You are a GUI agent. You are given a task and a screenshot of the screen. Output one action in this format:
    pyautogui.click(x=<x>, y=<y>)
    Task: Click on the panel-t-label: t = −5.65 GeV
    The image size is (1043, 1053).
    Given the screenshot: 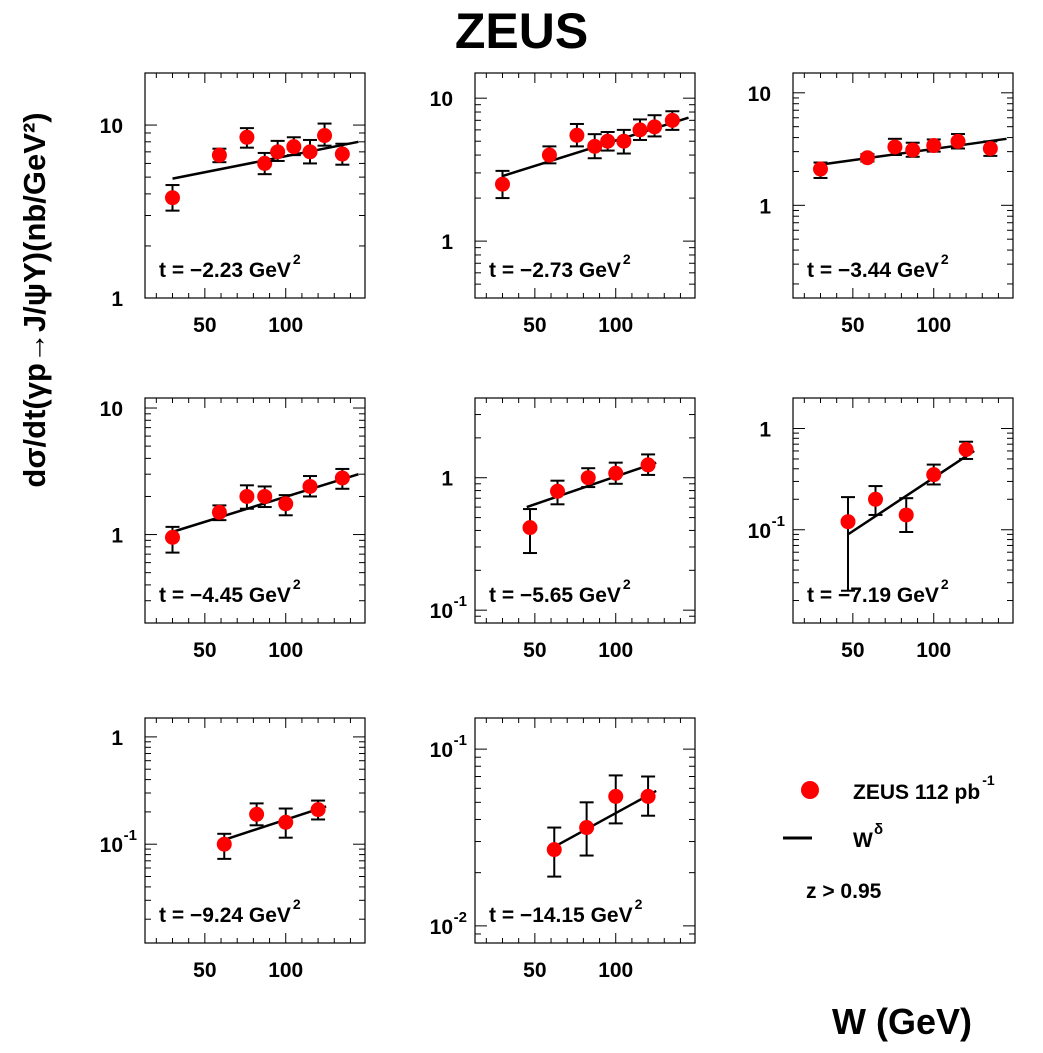 What is the action you would take?
    pyautogui.click(x=555, y=595)
    